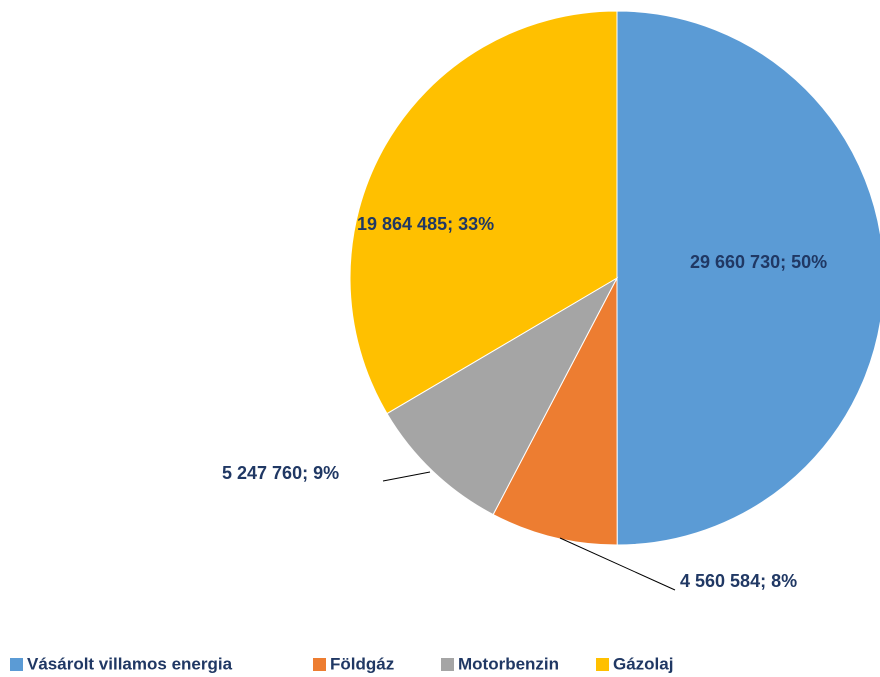  What do you see at coordinates (643, 663) in the screenshot?
I see `legend-label: Gázolaj` at bounding box center [643, 663].